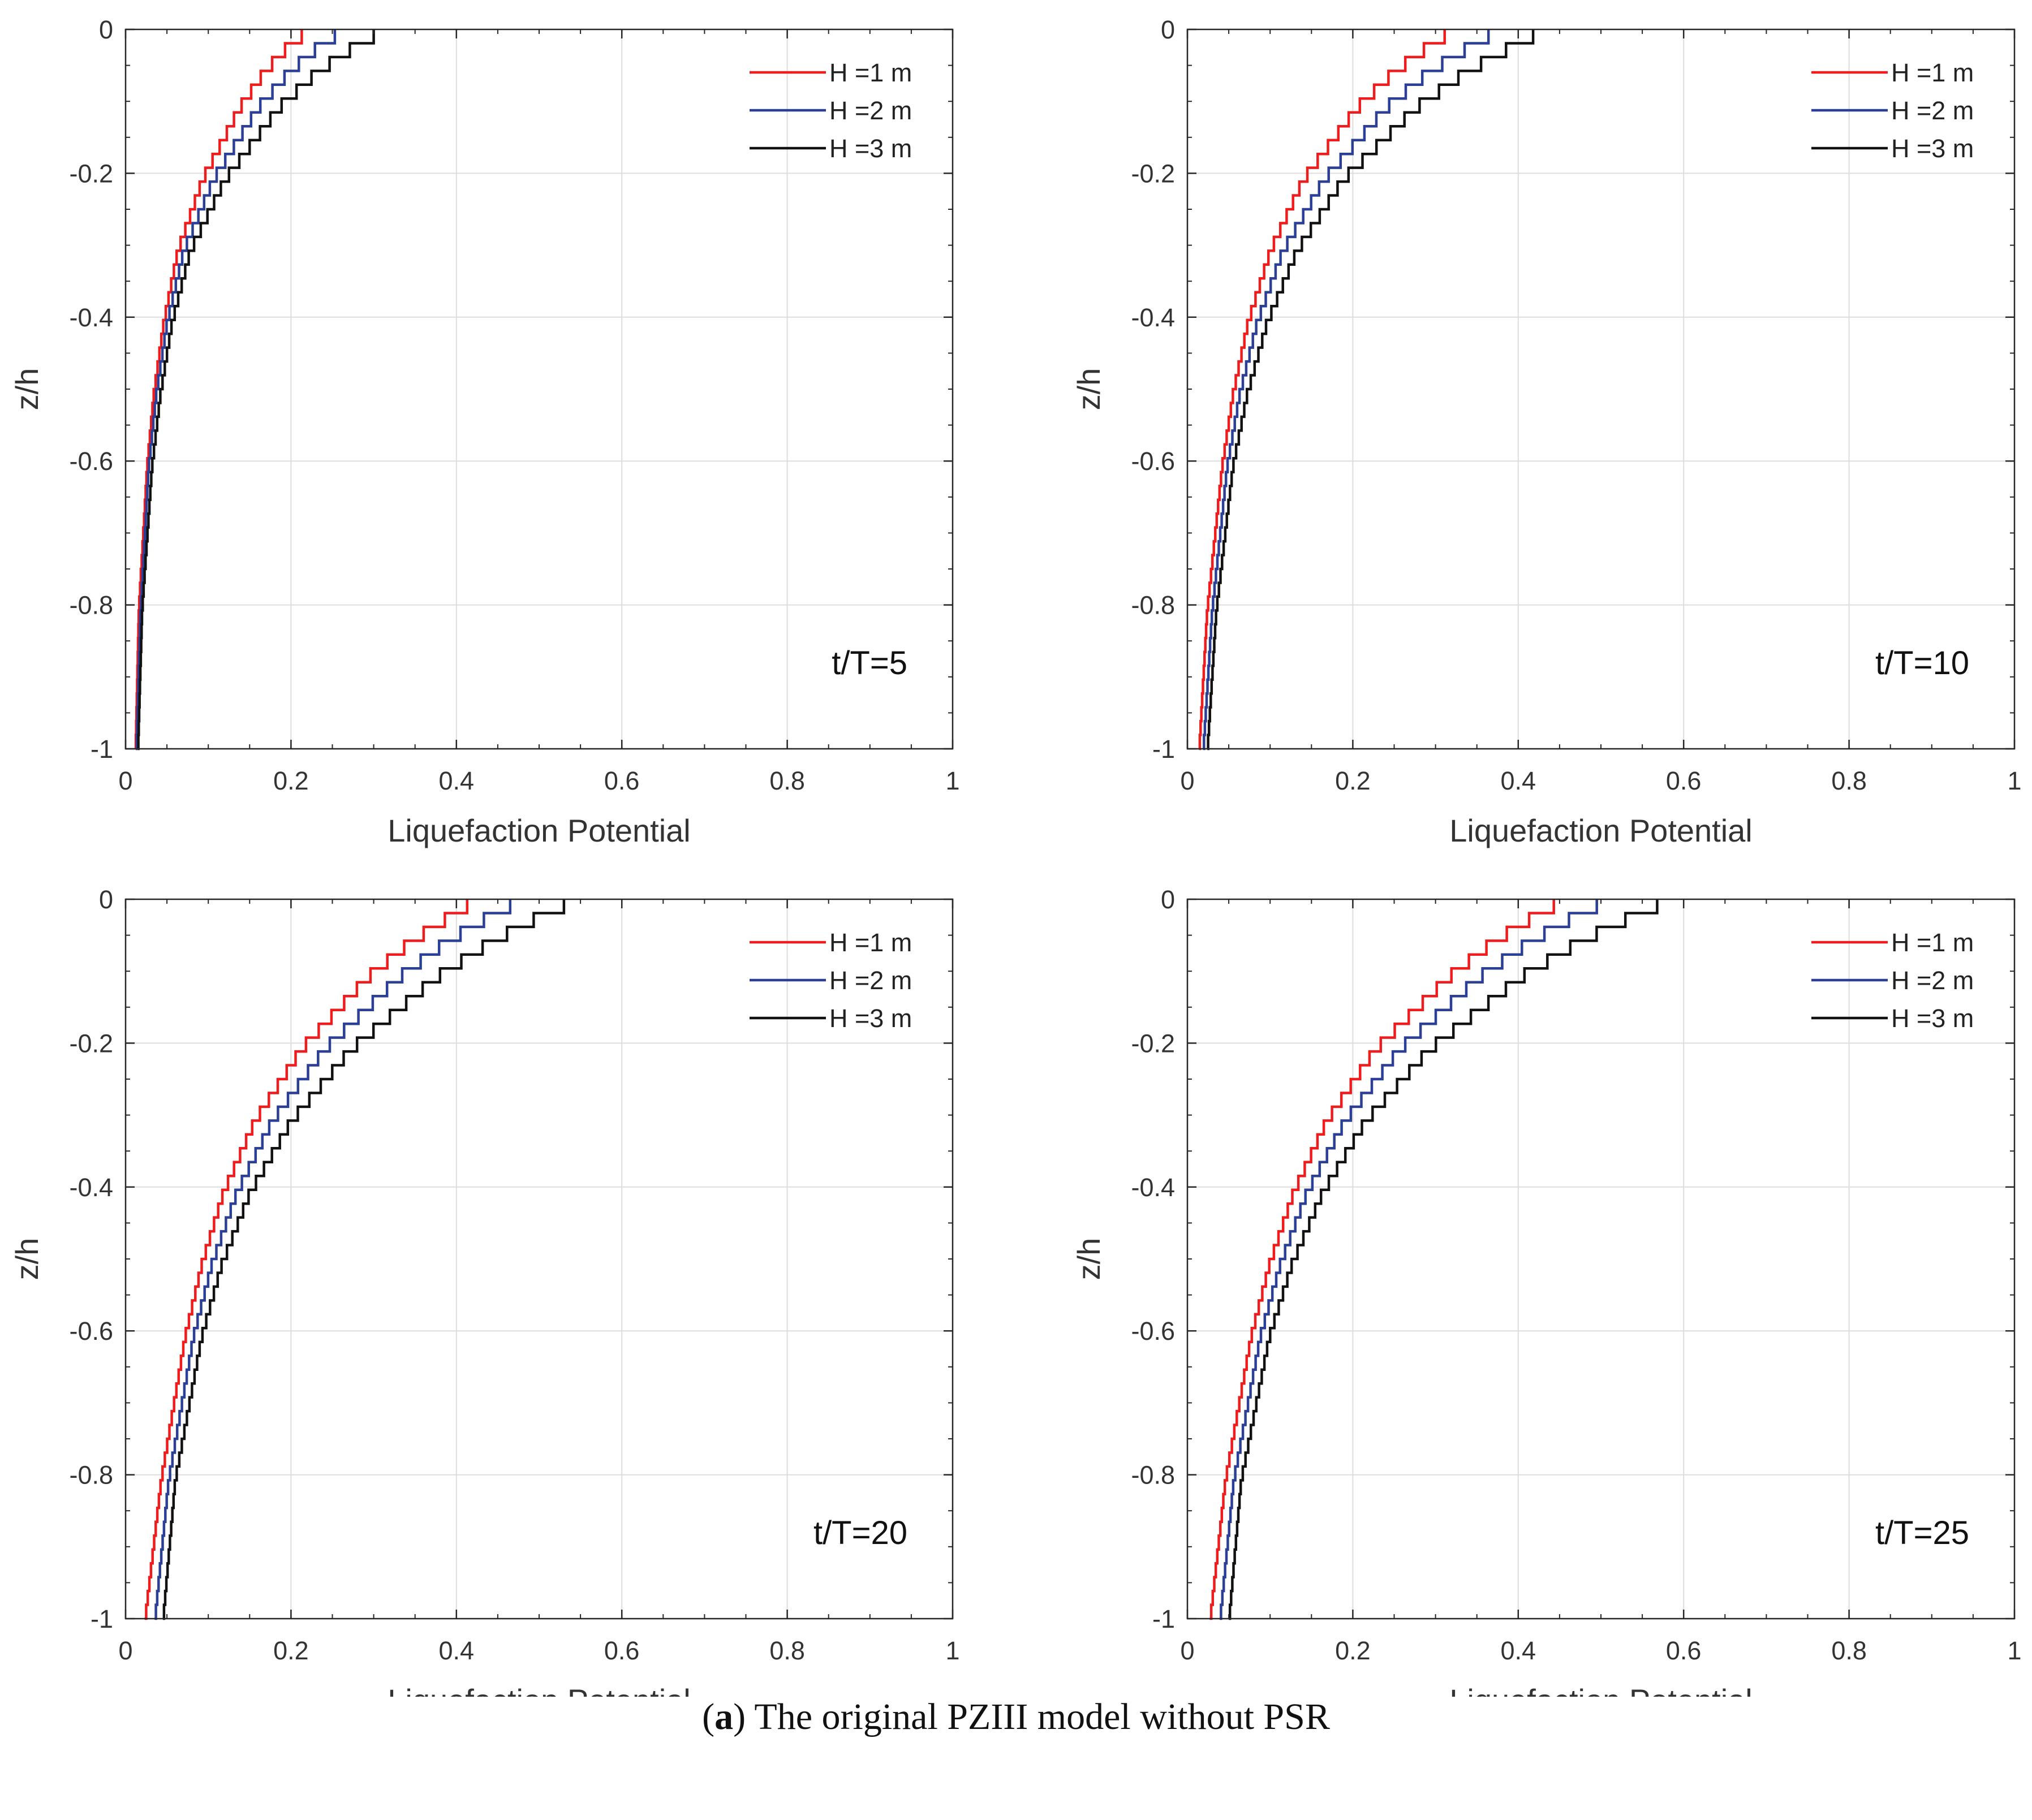 This screenshot has width=2032, height=1820. I want to click on time-annotation: t/T=25, so click(1922, 1533).